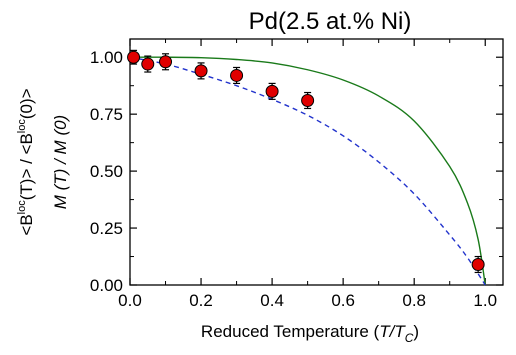  What do you see at coordinates (106, 285) in the screenshot?
I see `y-tick-label: 0.00` at bounding box center [106, 285].